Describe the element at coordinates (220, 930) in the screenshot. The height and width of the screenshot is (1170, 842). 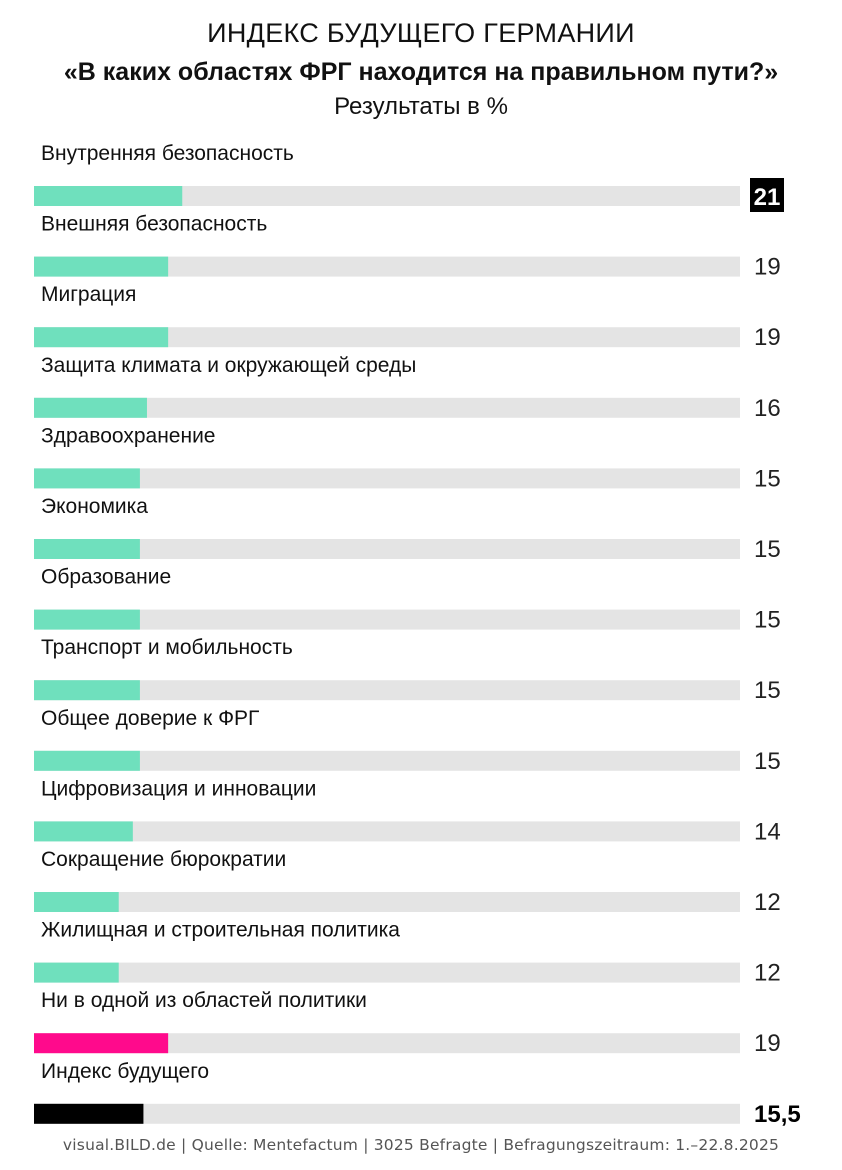
I see `category-label: Жилищная и строительная политика` at that location.